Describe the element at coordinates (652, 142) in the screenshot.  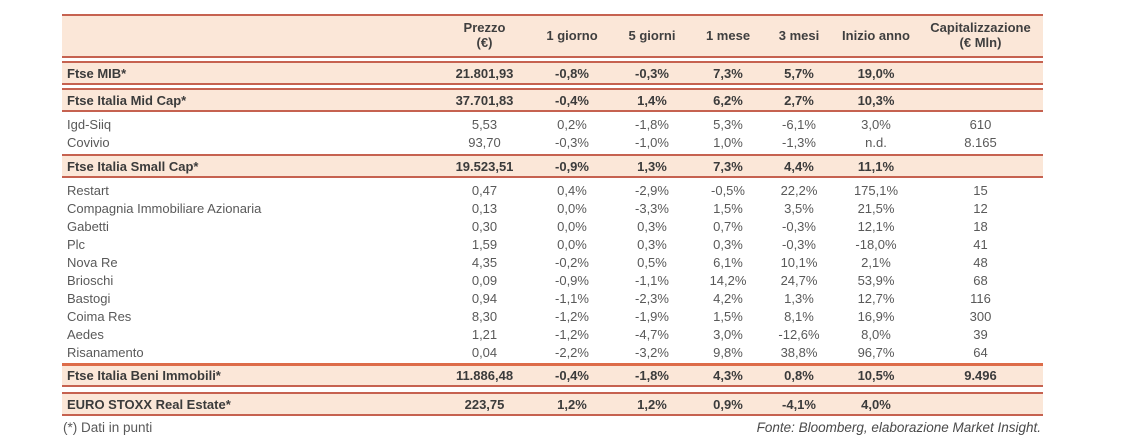
I see `row-value: -1,0%` at that location.